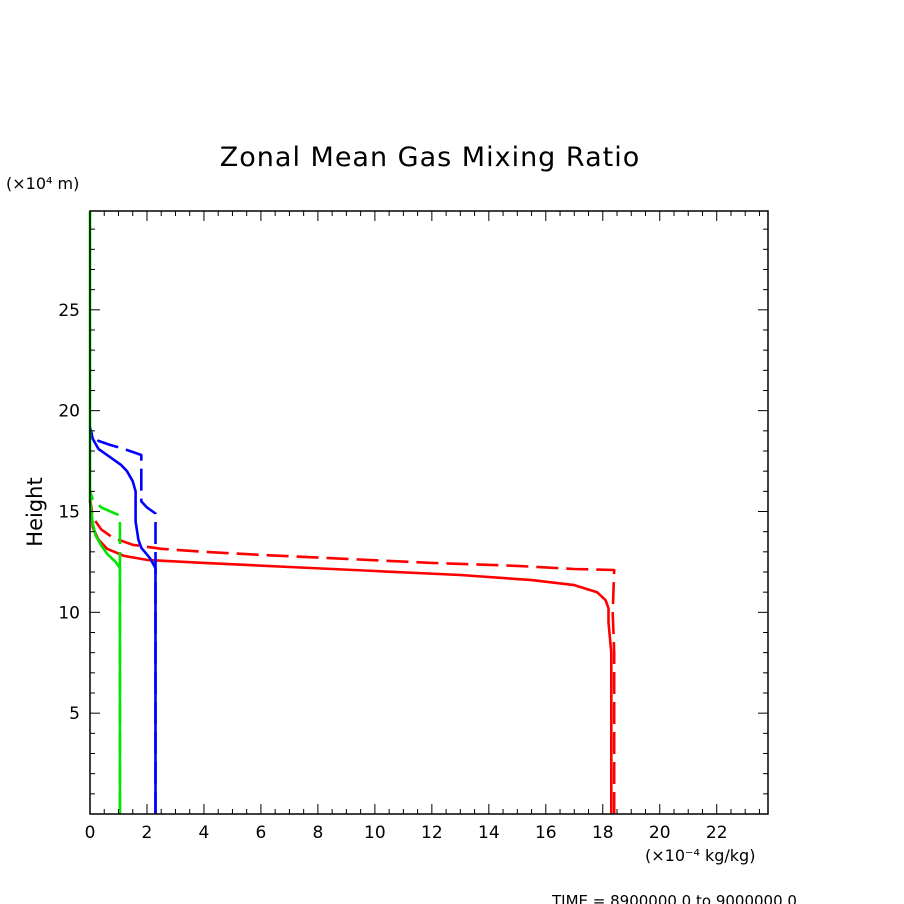 The image size is (904, 904). I want to click on x-tick-label: 10, so click(375, 833).